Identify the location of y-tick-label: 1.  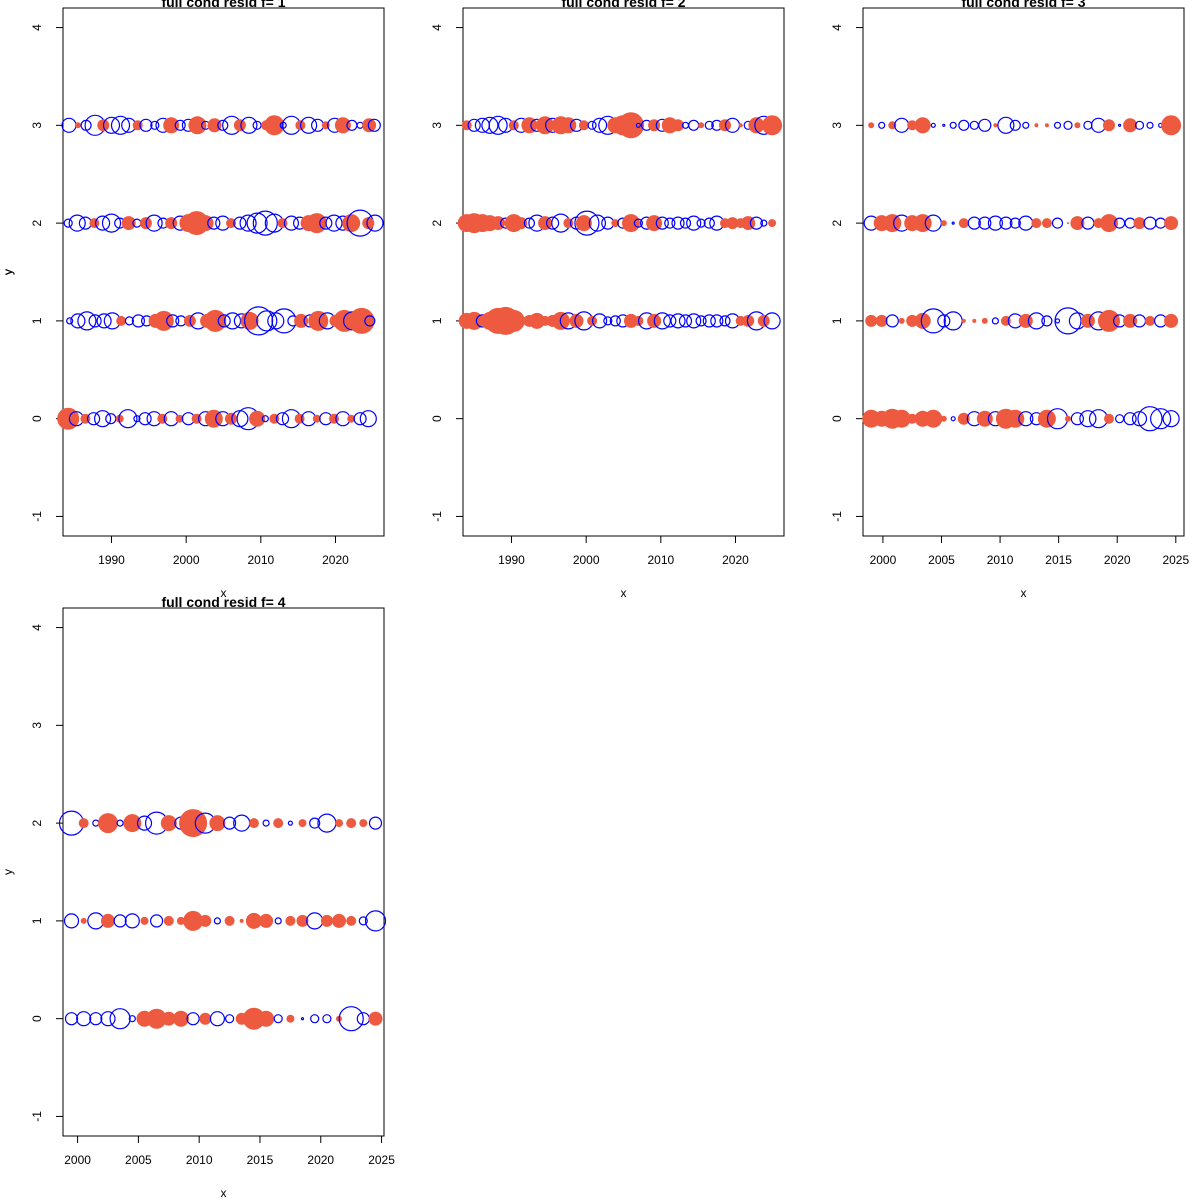
(37, 320).